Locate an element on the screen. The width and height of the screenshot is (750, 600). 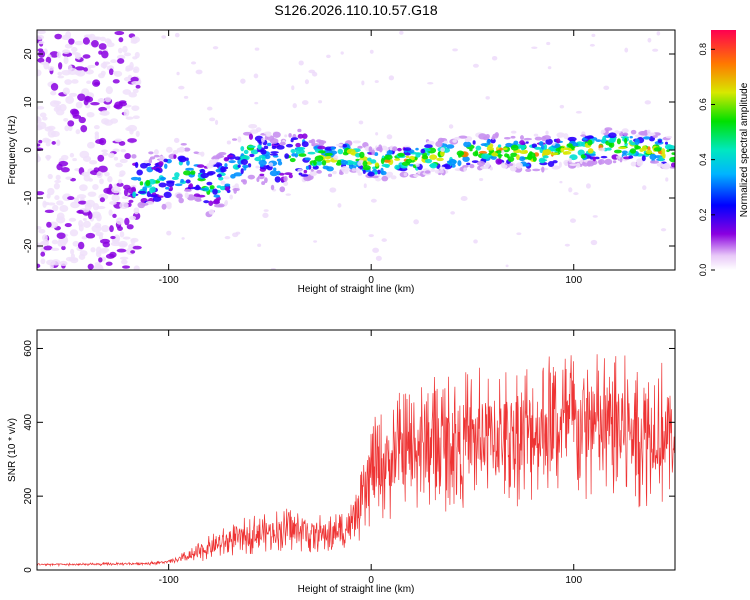
spectrogram-y-label: Frequency (Hz) is located at coordinates (12, 150).